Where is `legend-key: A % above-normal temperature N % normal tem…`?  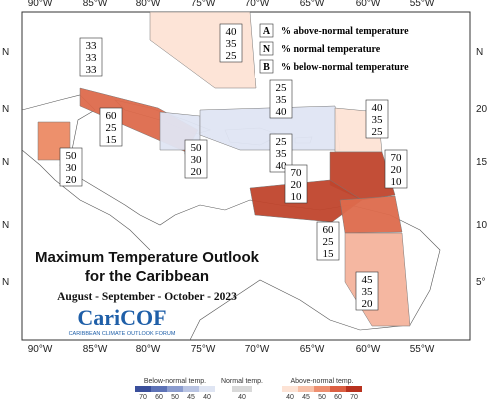 legend-key: A % above-normal temperature N % normal tem… is located at coordinates (335, 49).